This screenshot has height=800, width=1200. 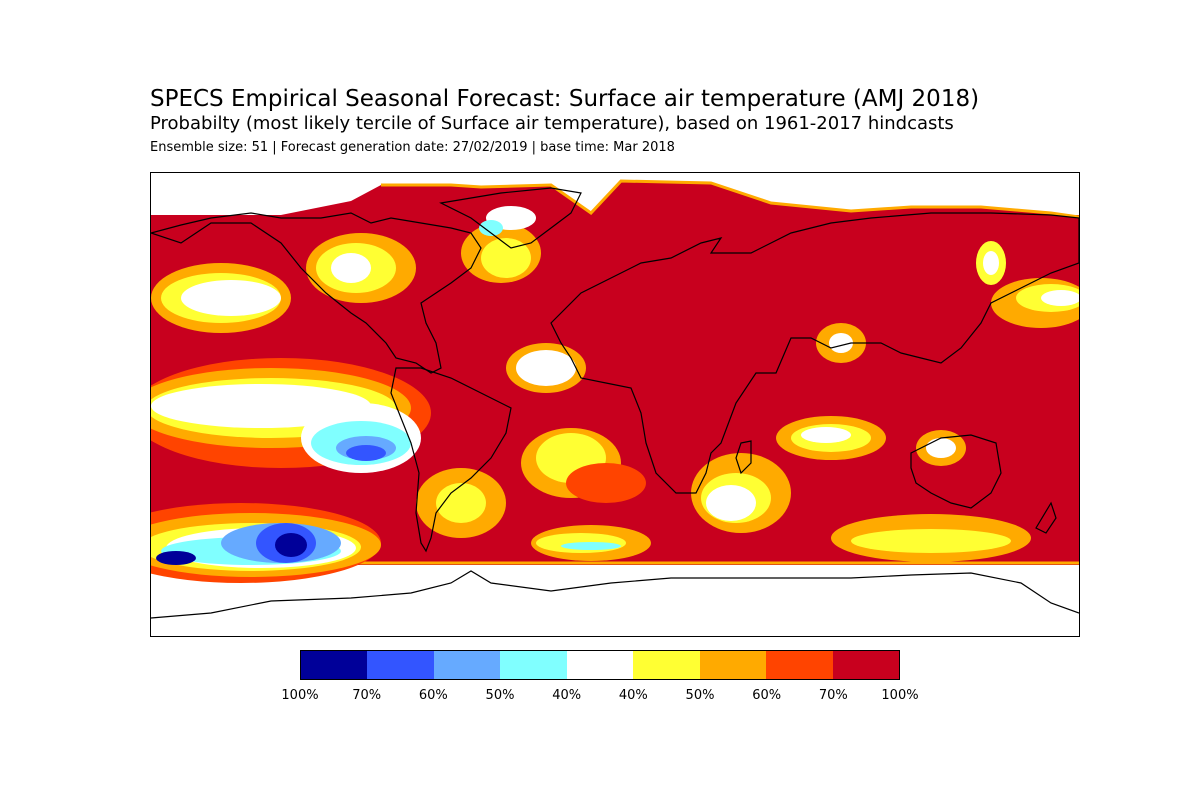 I want to click on colorbar, so click(x=600, y=665).